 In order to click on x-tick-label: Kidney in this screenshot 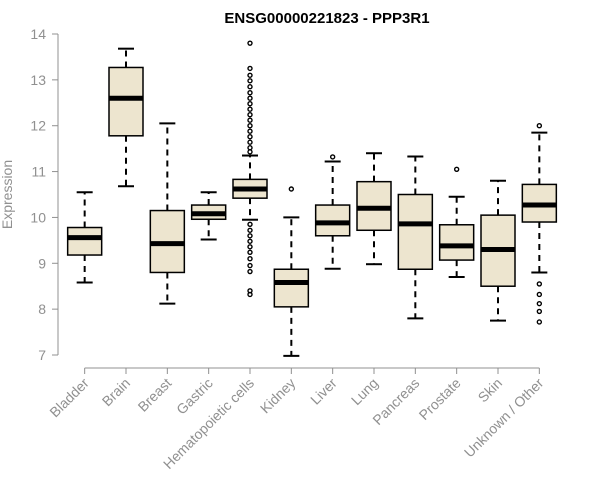, I will do `click(278, 396)`.